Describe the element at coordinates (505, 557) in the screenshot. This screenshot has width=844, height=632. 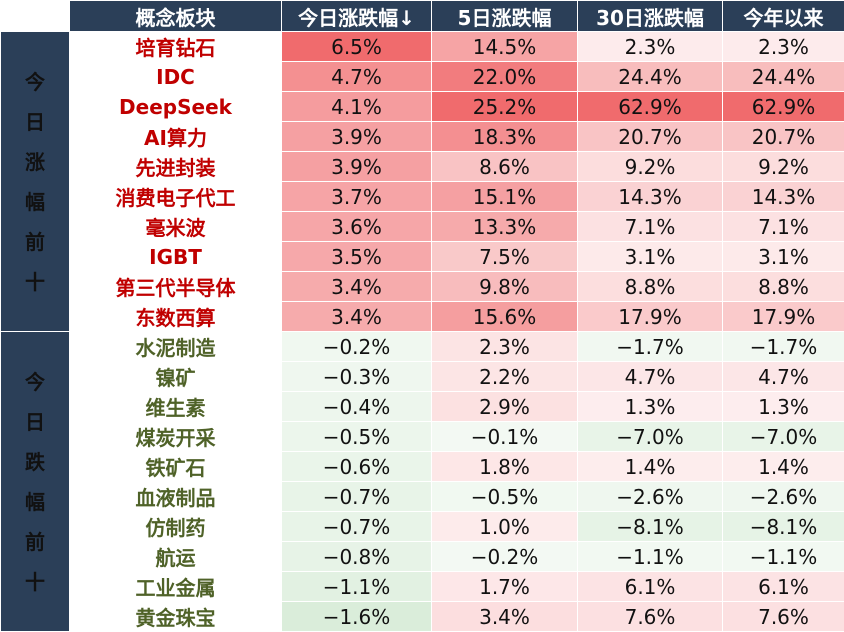
I see `5day-change-cell: −0.2%` at that location.